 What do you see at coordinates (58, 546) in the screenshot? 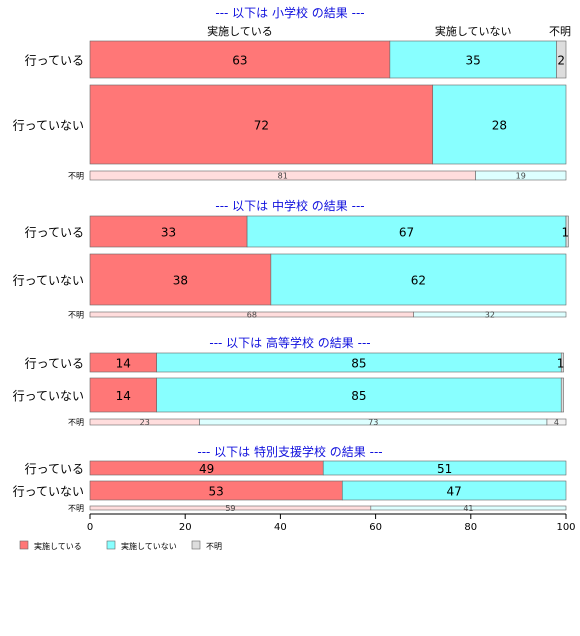
I see `legend-label: 実施している` at bounding box center [58, 546].